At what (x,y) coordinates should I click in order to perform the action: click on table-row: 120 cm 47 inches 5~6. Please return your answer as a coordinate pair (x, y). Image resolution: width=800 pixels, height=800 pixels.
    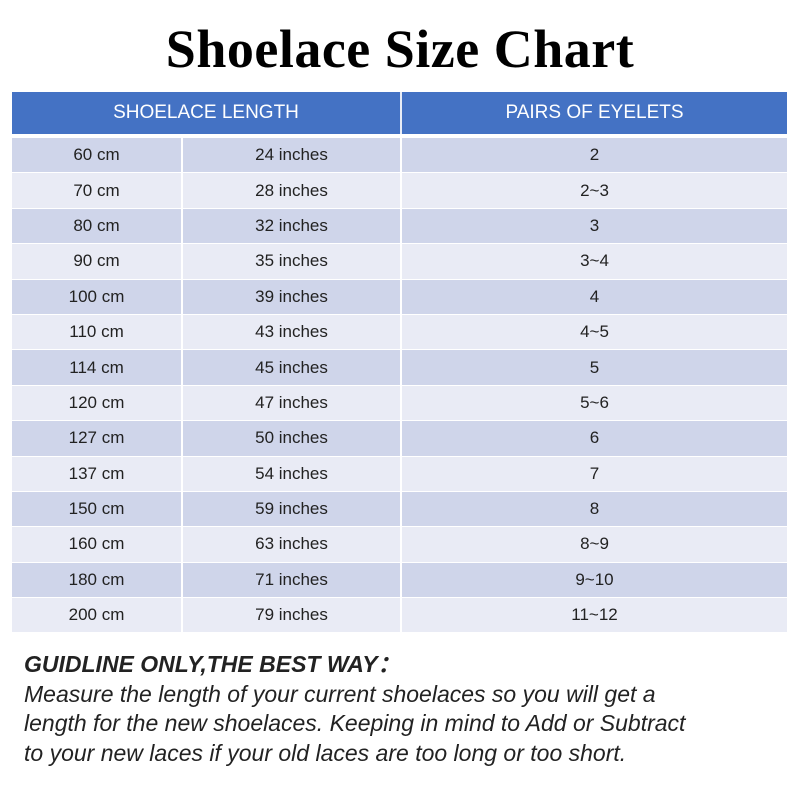
    Looking at the image, I should click on (399, 403).